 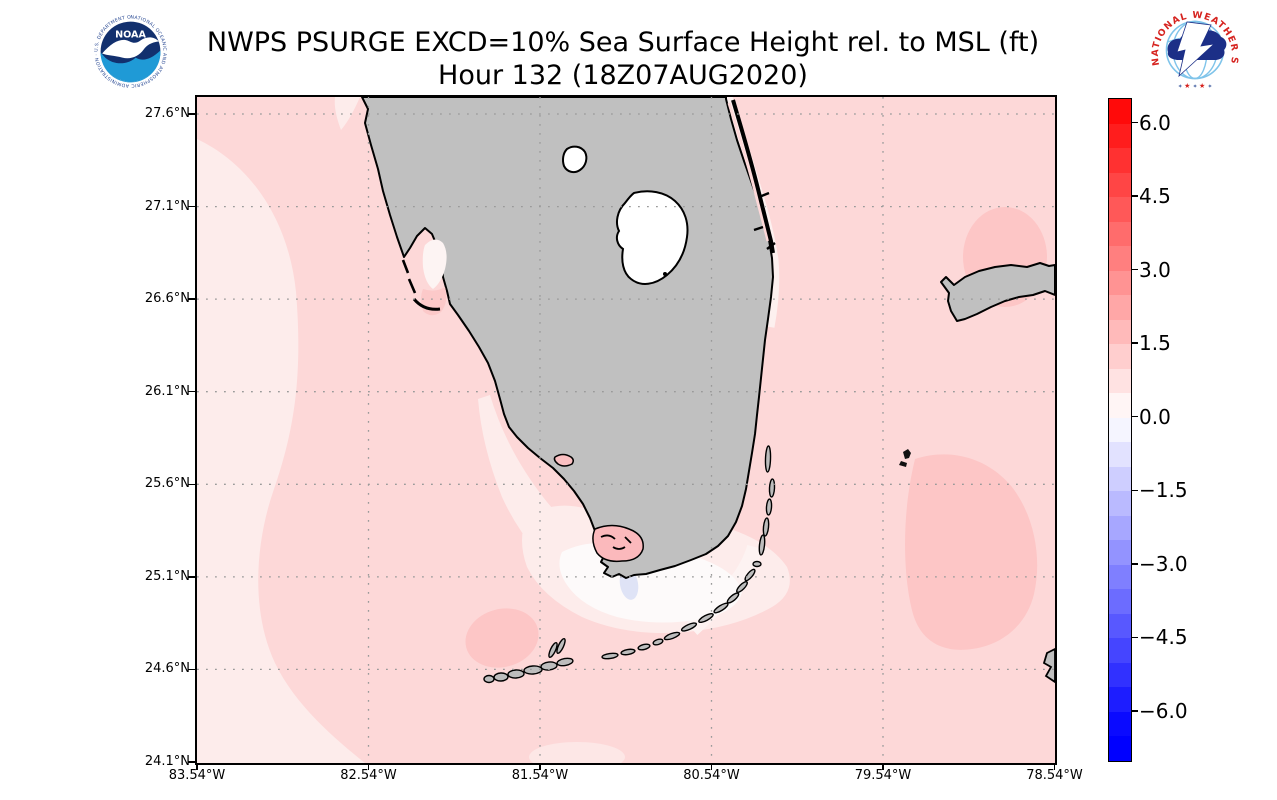 I want to click on colorbar-tick-label: 4.5, so click(x=1155, y=196).